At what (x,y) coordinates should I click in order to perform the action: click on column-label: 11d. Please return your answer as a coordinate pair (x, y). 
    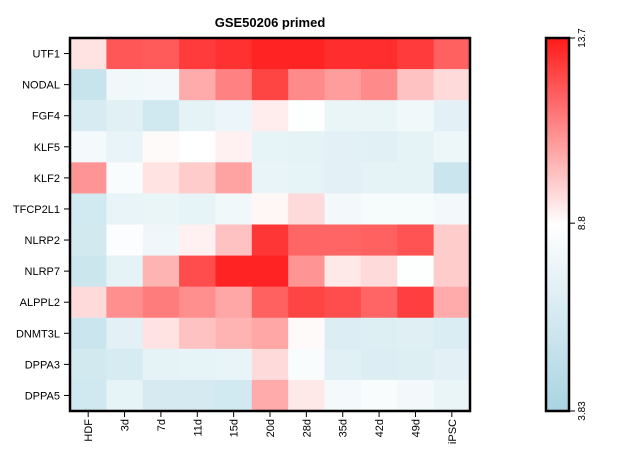
    Looking at the image, I should click on (198, 428).